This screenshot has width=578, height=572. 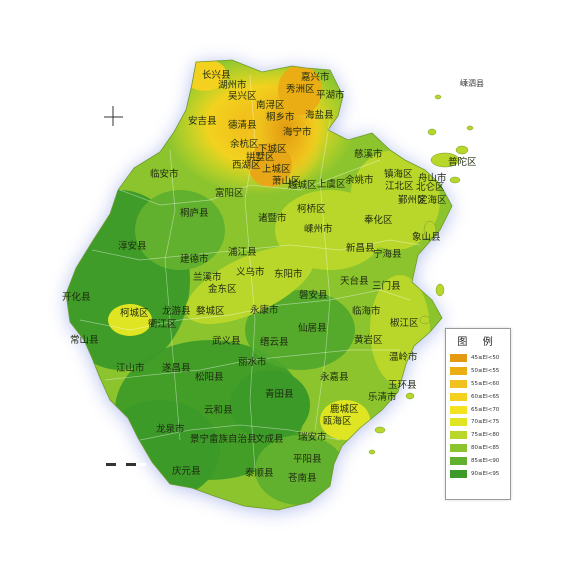 I want to click on place-label: 乐清市, so click(x=382, y=397).